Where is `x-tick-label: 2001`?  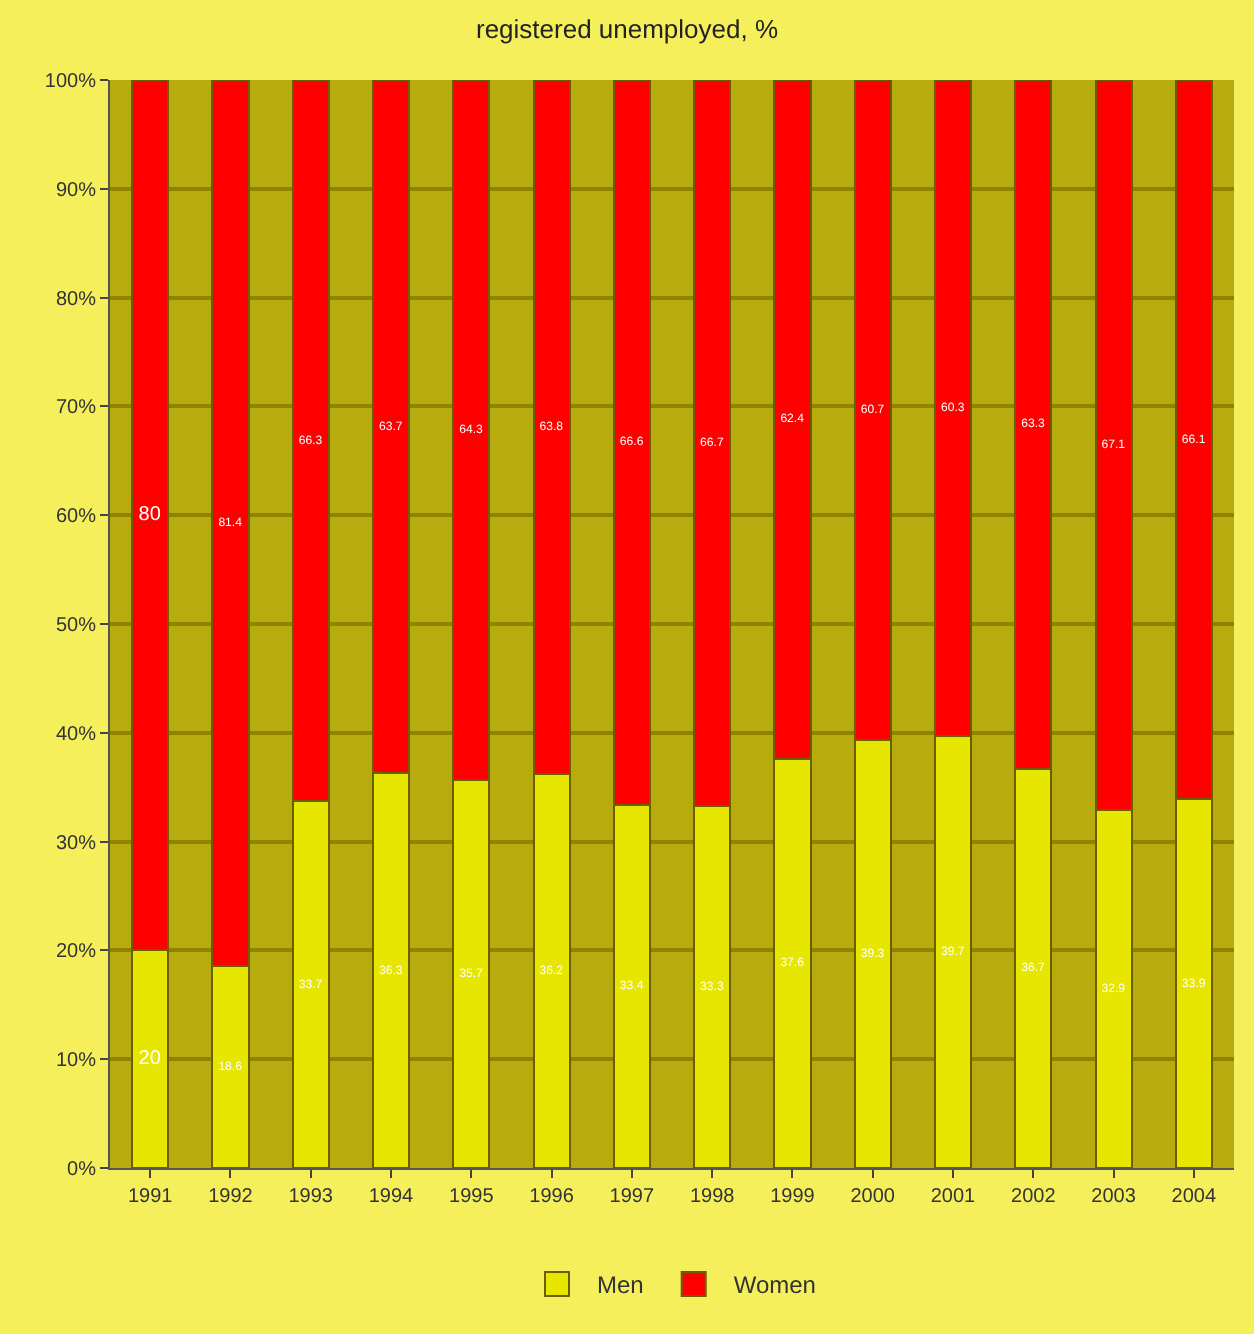 x-tick-label: 2001 is located at coordinates (953, 1197).